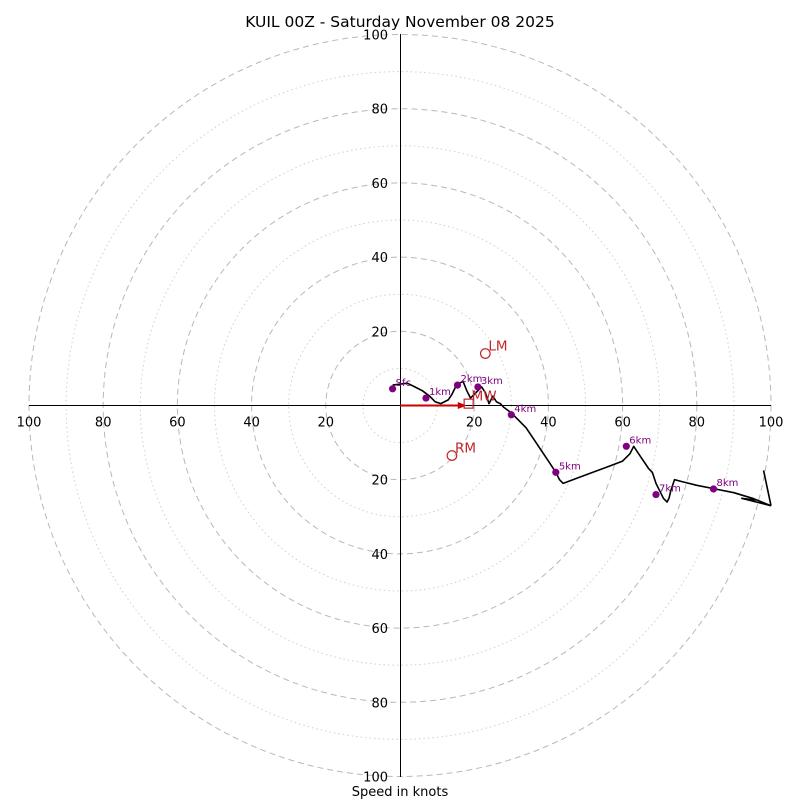  Describe the element at coordinates (484, 397) in the screenshot. I see `storm-motion-label: MW` at that location.